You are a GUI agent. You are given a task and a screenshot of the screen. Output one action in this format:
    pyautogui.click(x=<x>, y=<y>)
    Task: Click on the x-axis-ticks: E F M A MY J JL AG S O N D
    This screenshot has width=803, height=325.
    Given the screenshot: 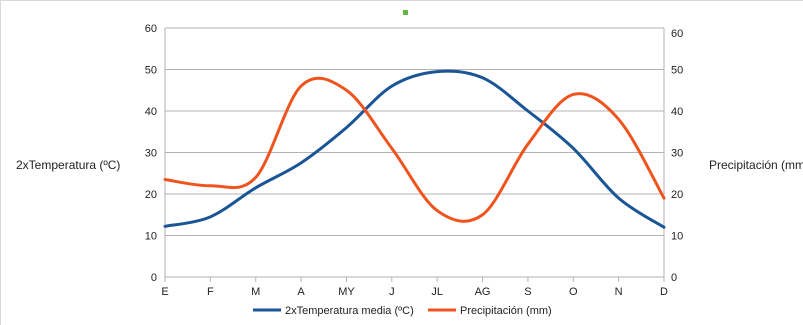 What is the action you would take?
    pyautogui.click(x=414, y=287)
    